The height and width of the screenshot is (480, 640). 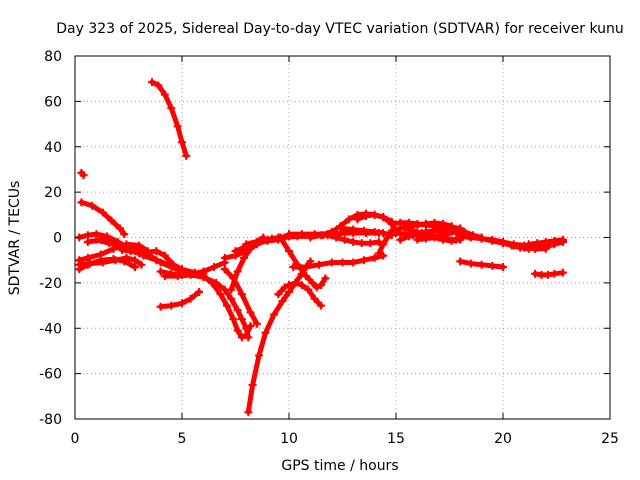 What do you see at coordinates (339, 466) in the screenshot?
I see `x-axis-label: GPS time / hours` at bounding box center [339, 466].